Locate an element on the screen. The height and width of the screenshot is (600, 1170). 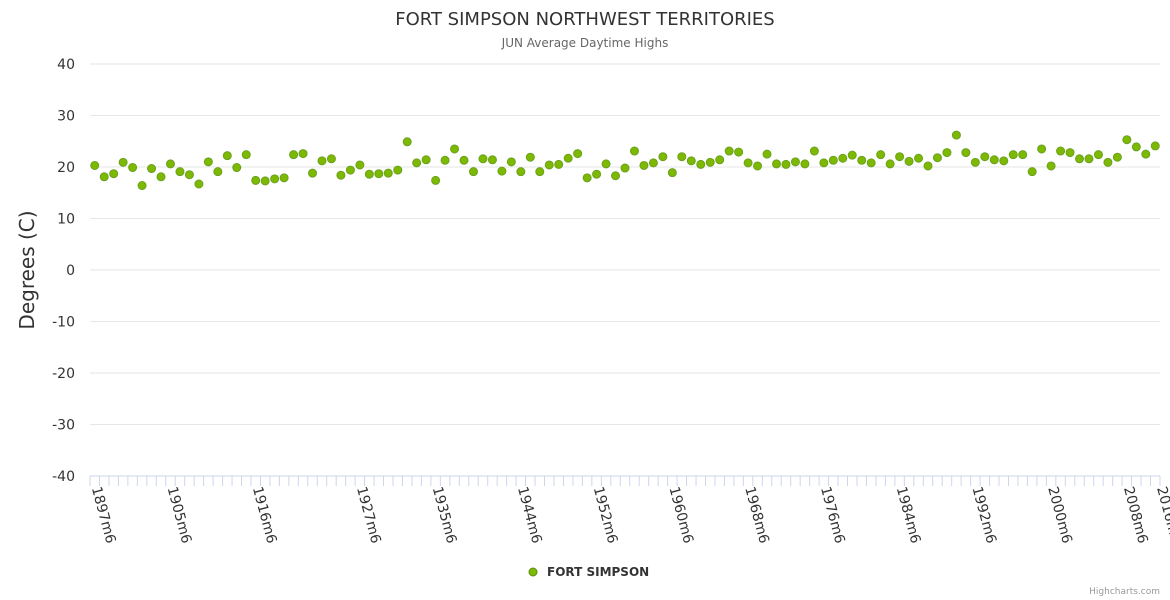
legend-item-fort-simpson: FORT SIMPSON is located at coordinates (598, 572).